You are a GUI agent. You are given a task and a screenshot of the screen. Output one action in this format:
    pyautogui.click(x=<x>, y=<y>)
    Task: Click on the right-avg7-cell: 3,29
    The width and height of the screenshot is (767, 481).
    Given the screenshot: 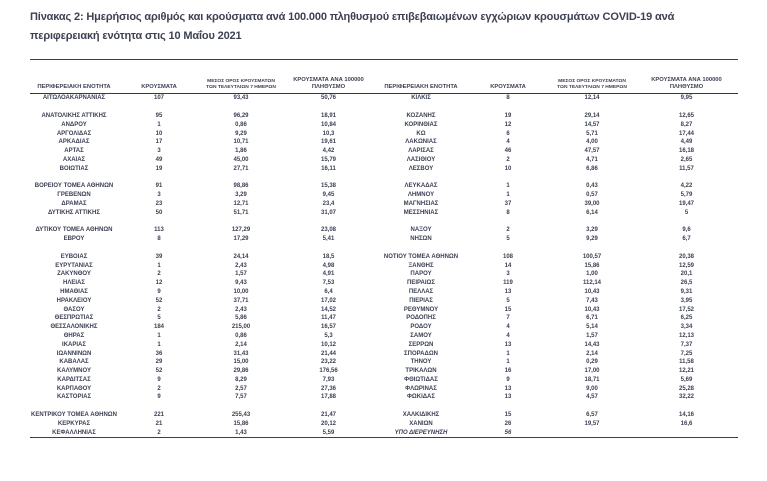 What is the action you would take?
    pyautogui.click(x=592, y=230)
    